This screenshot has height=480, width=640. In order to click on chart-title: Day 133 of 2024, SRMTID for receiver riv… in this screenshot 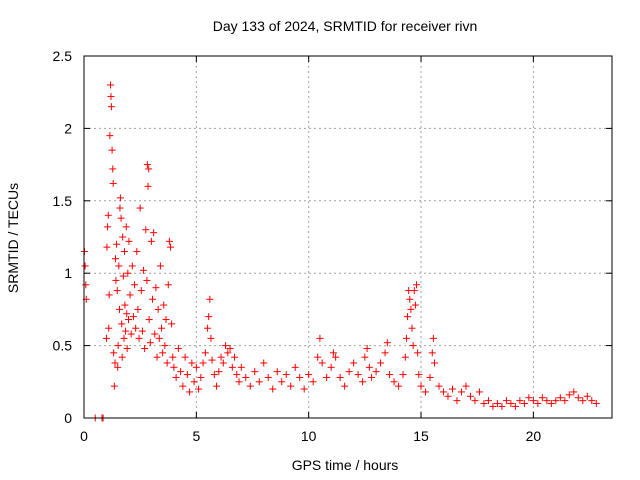, I will do `click(345, 26)`.